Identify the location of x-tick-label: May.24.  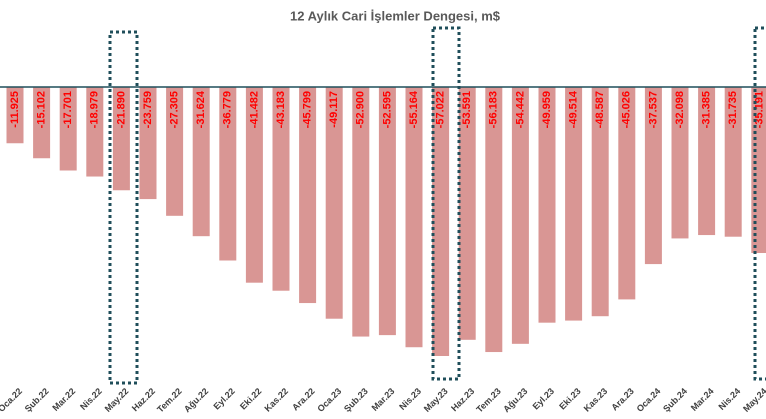
(753, 400).